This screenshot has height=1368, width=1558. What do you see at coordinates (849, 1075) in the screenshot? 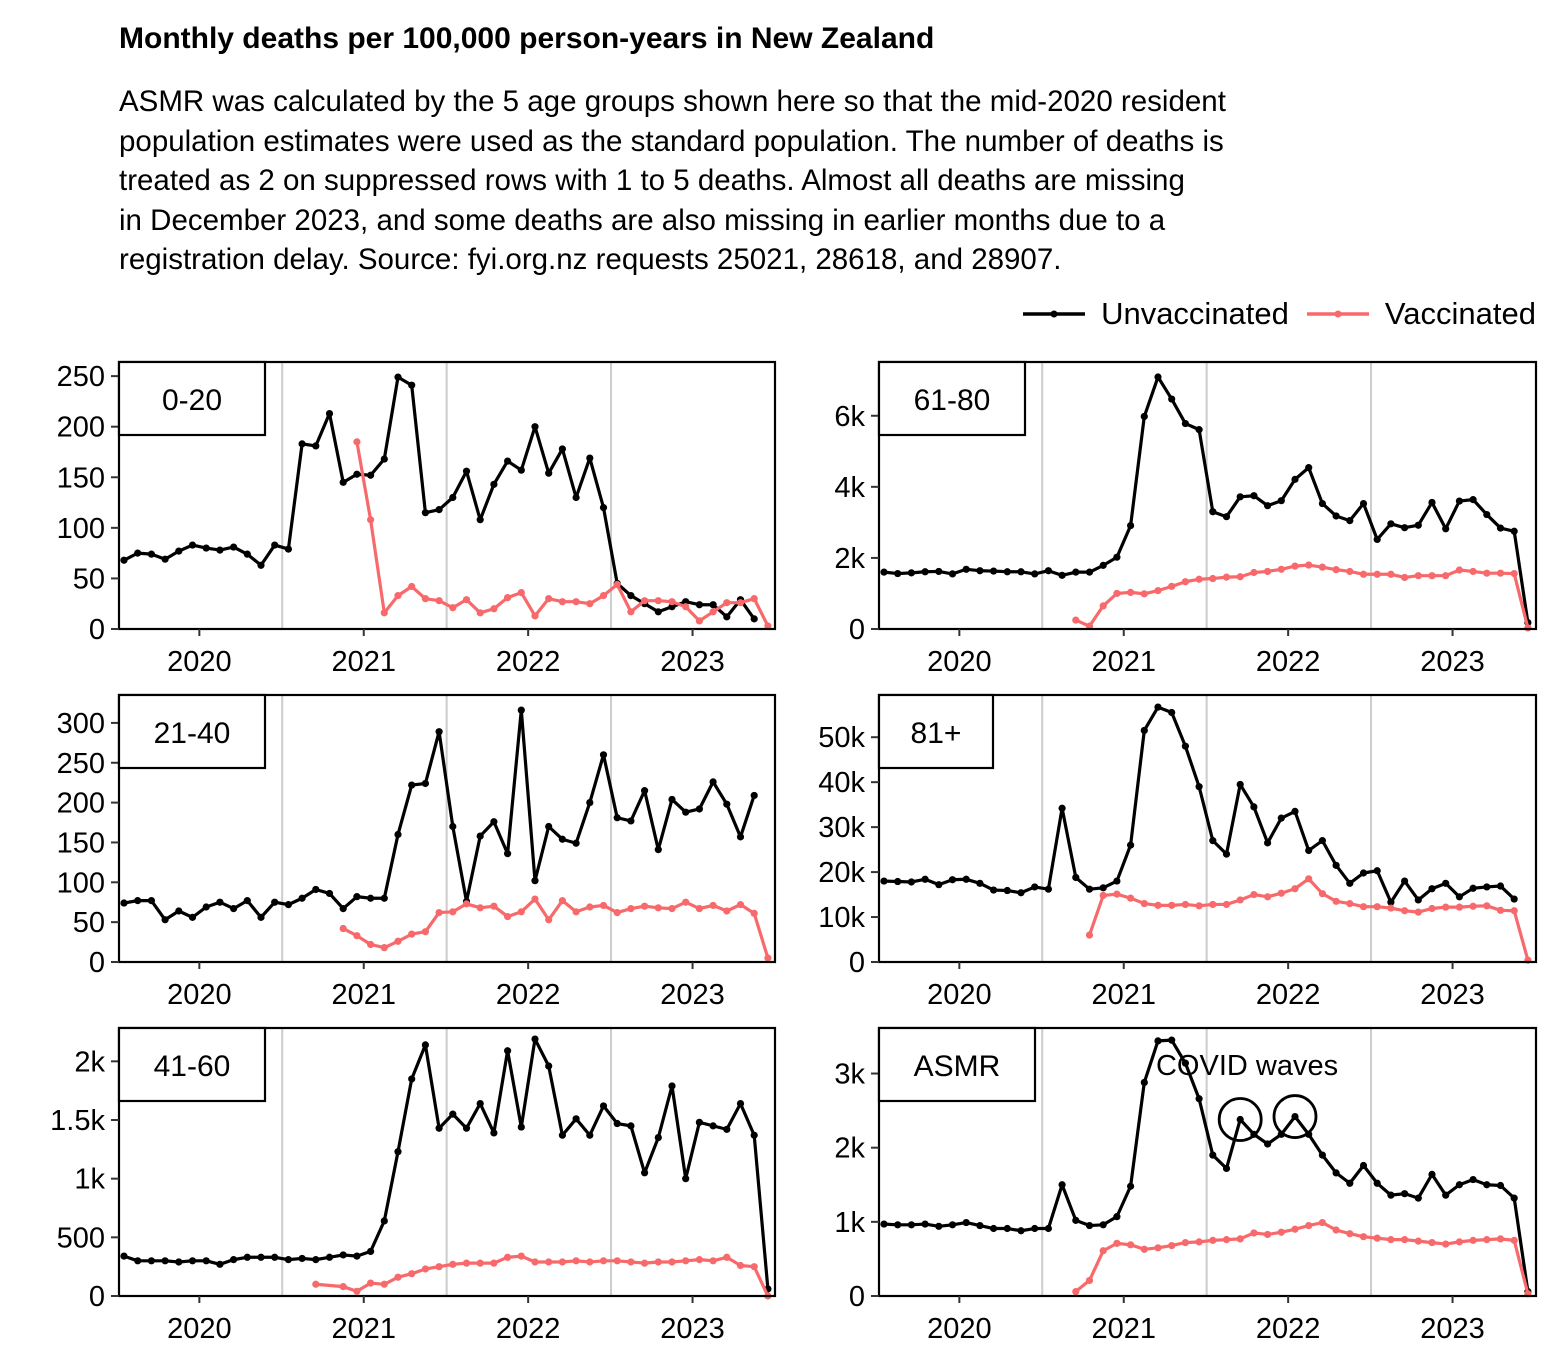
I see `y-tick-label: 3k` at bounding box center [849, 1075].